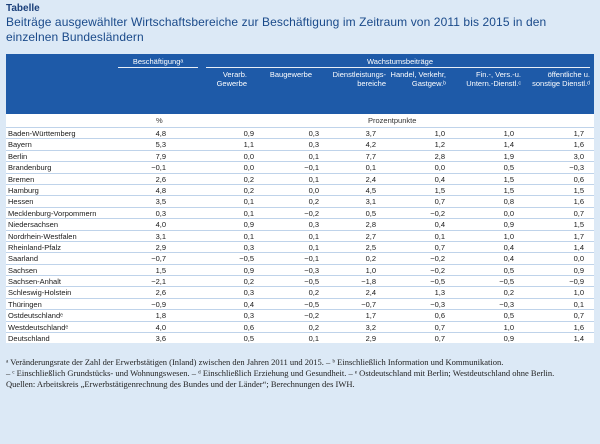 Image resolution: width=600 pixels, height=444 pixels. What do you see at coordinates (578, 259) in the screenshot?
I see `row-value: 0,0` at bounding box center [578, 259].